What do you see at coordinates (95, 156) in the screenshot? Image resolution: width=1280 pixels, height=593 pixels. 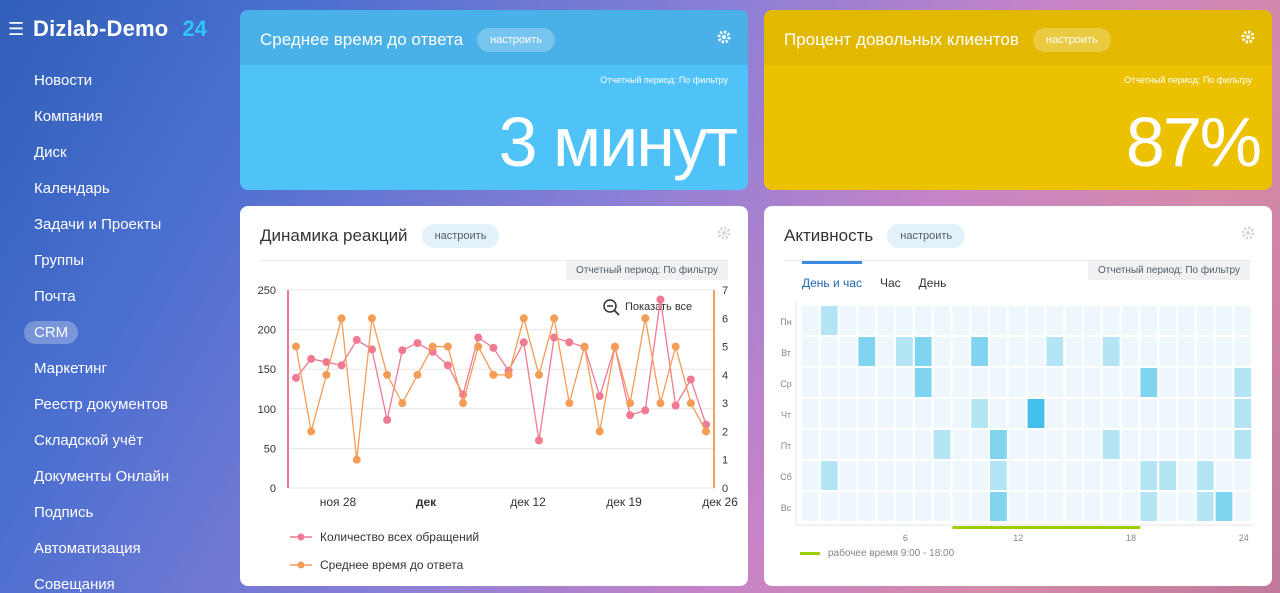 I see `sidebar-item: Диск` at bounding box center [95, 156].